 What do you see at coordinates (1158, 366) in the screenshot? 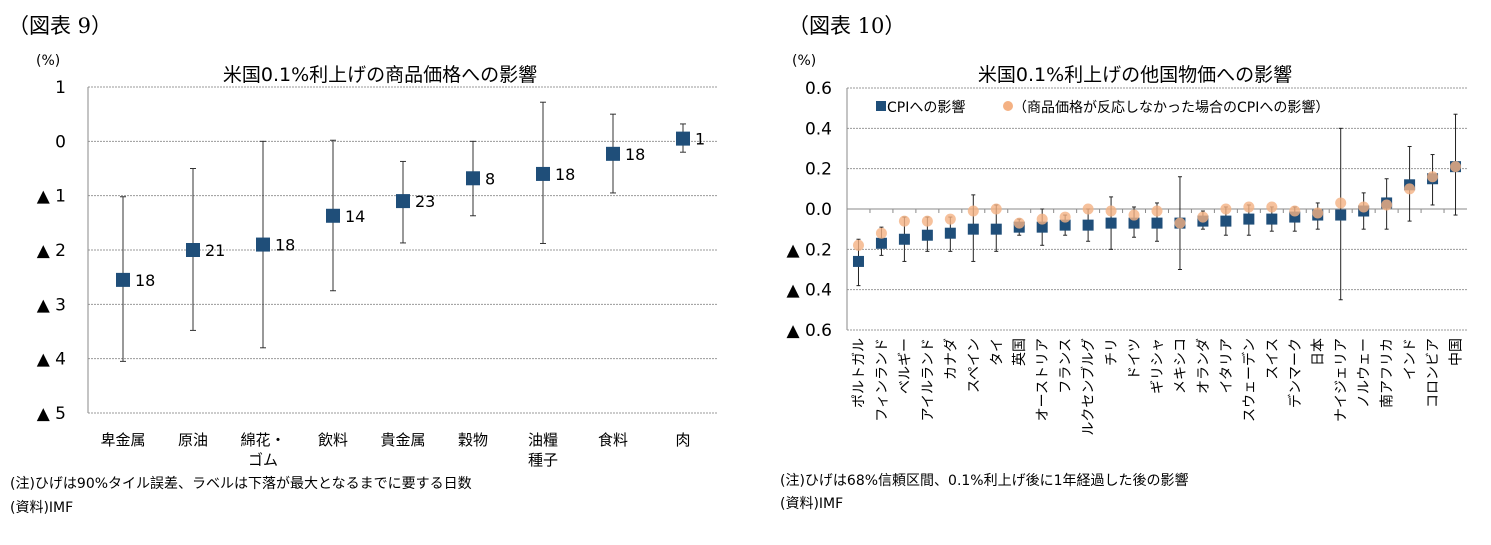
I see `x-category-label: ギリシャ` at bounding box center [1158, 366].